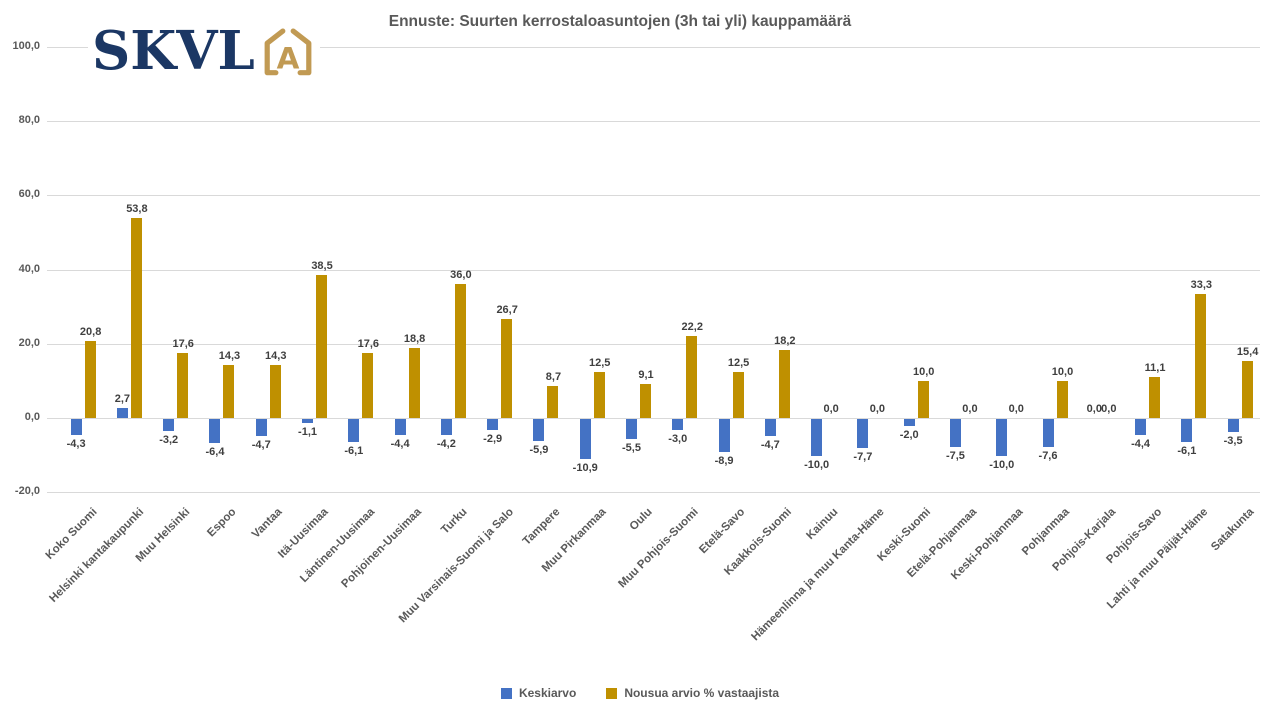  I want to click on y-axis-tick-label: 100,0, so click(26, 46).